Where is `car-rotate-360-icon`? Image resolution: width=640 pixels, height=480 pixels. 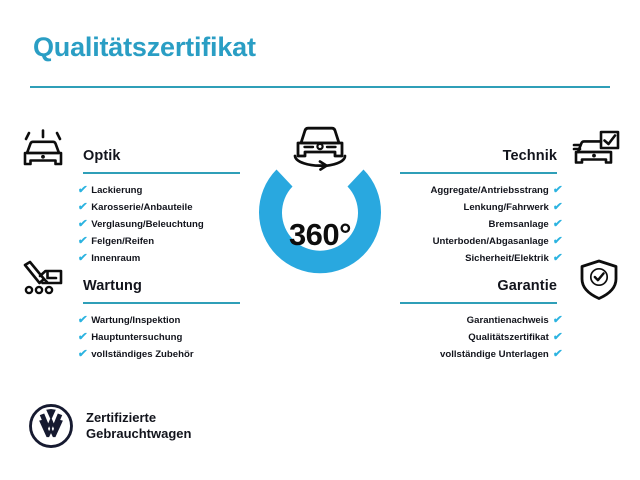
car-rotate-360-icon is located at coordinates (320, 148).